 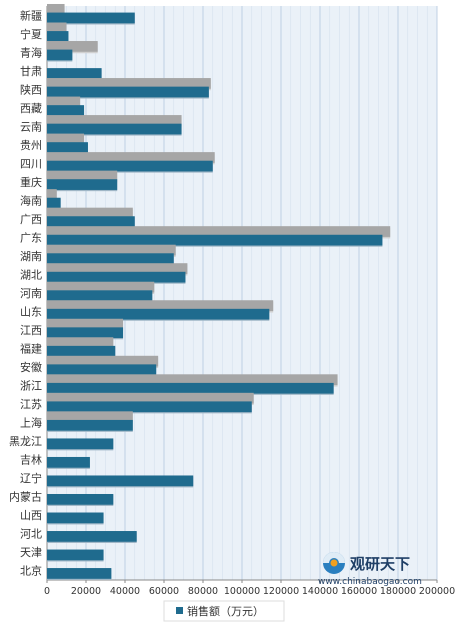 What do you see at coordinates (117, 268) in the screenshot?
I see `bar-secondary-湖北` at bounding box center [117, 268].